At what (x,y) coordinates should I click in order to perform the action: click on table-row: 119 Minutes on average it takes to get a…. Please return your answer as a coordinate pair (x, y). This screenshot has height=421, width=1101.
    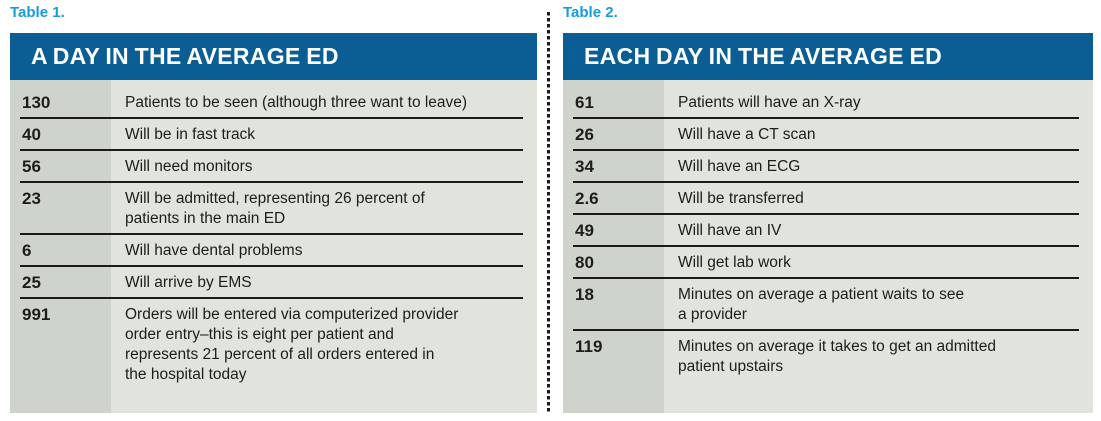
    Looking at the image, I should click on (828, 357).